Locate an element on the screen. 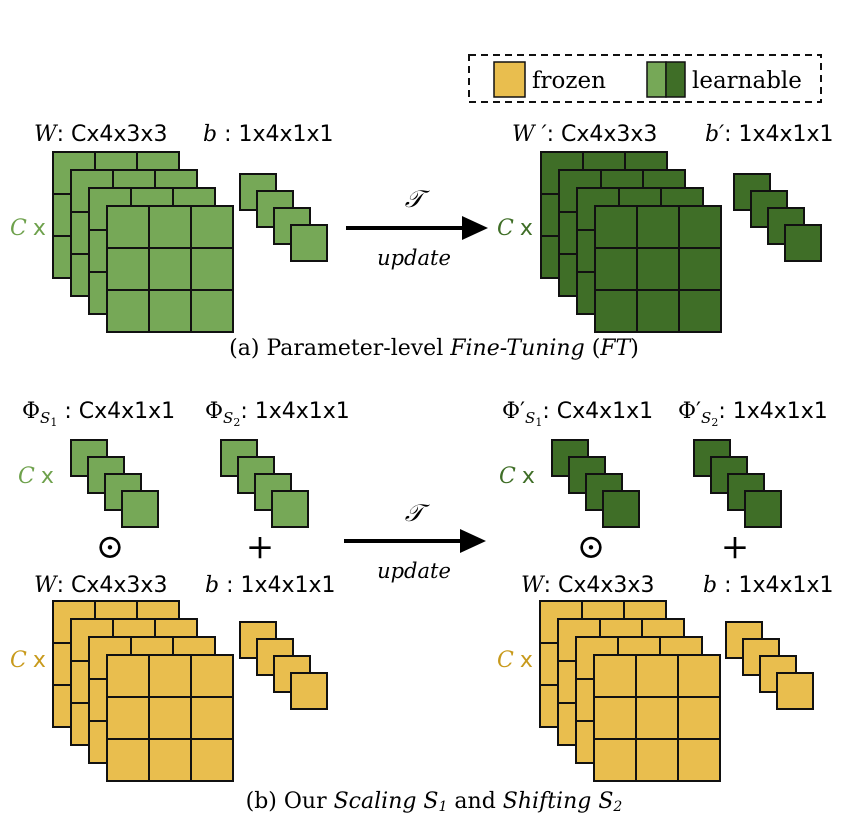 The image size is (868, 830). scaling-stack-right is located at coordinates (595, 483).